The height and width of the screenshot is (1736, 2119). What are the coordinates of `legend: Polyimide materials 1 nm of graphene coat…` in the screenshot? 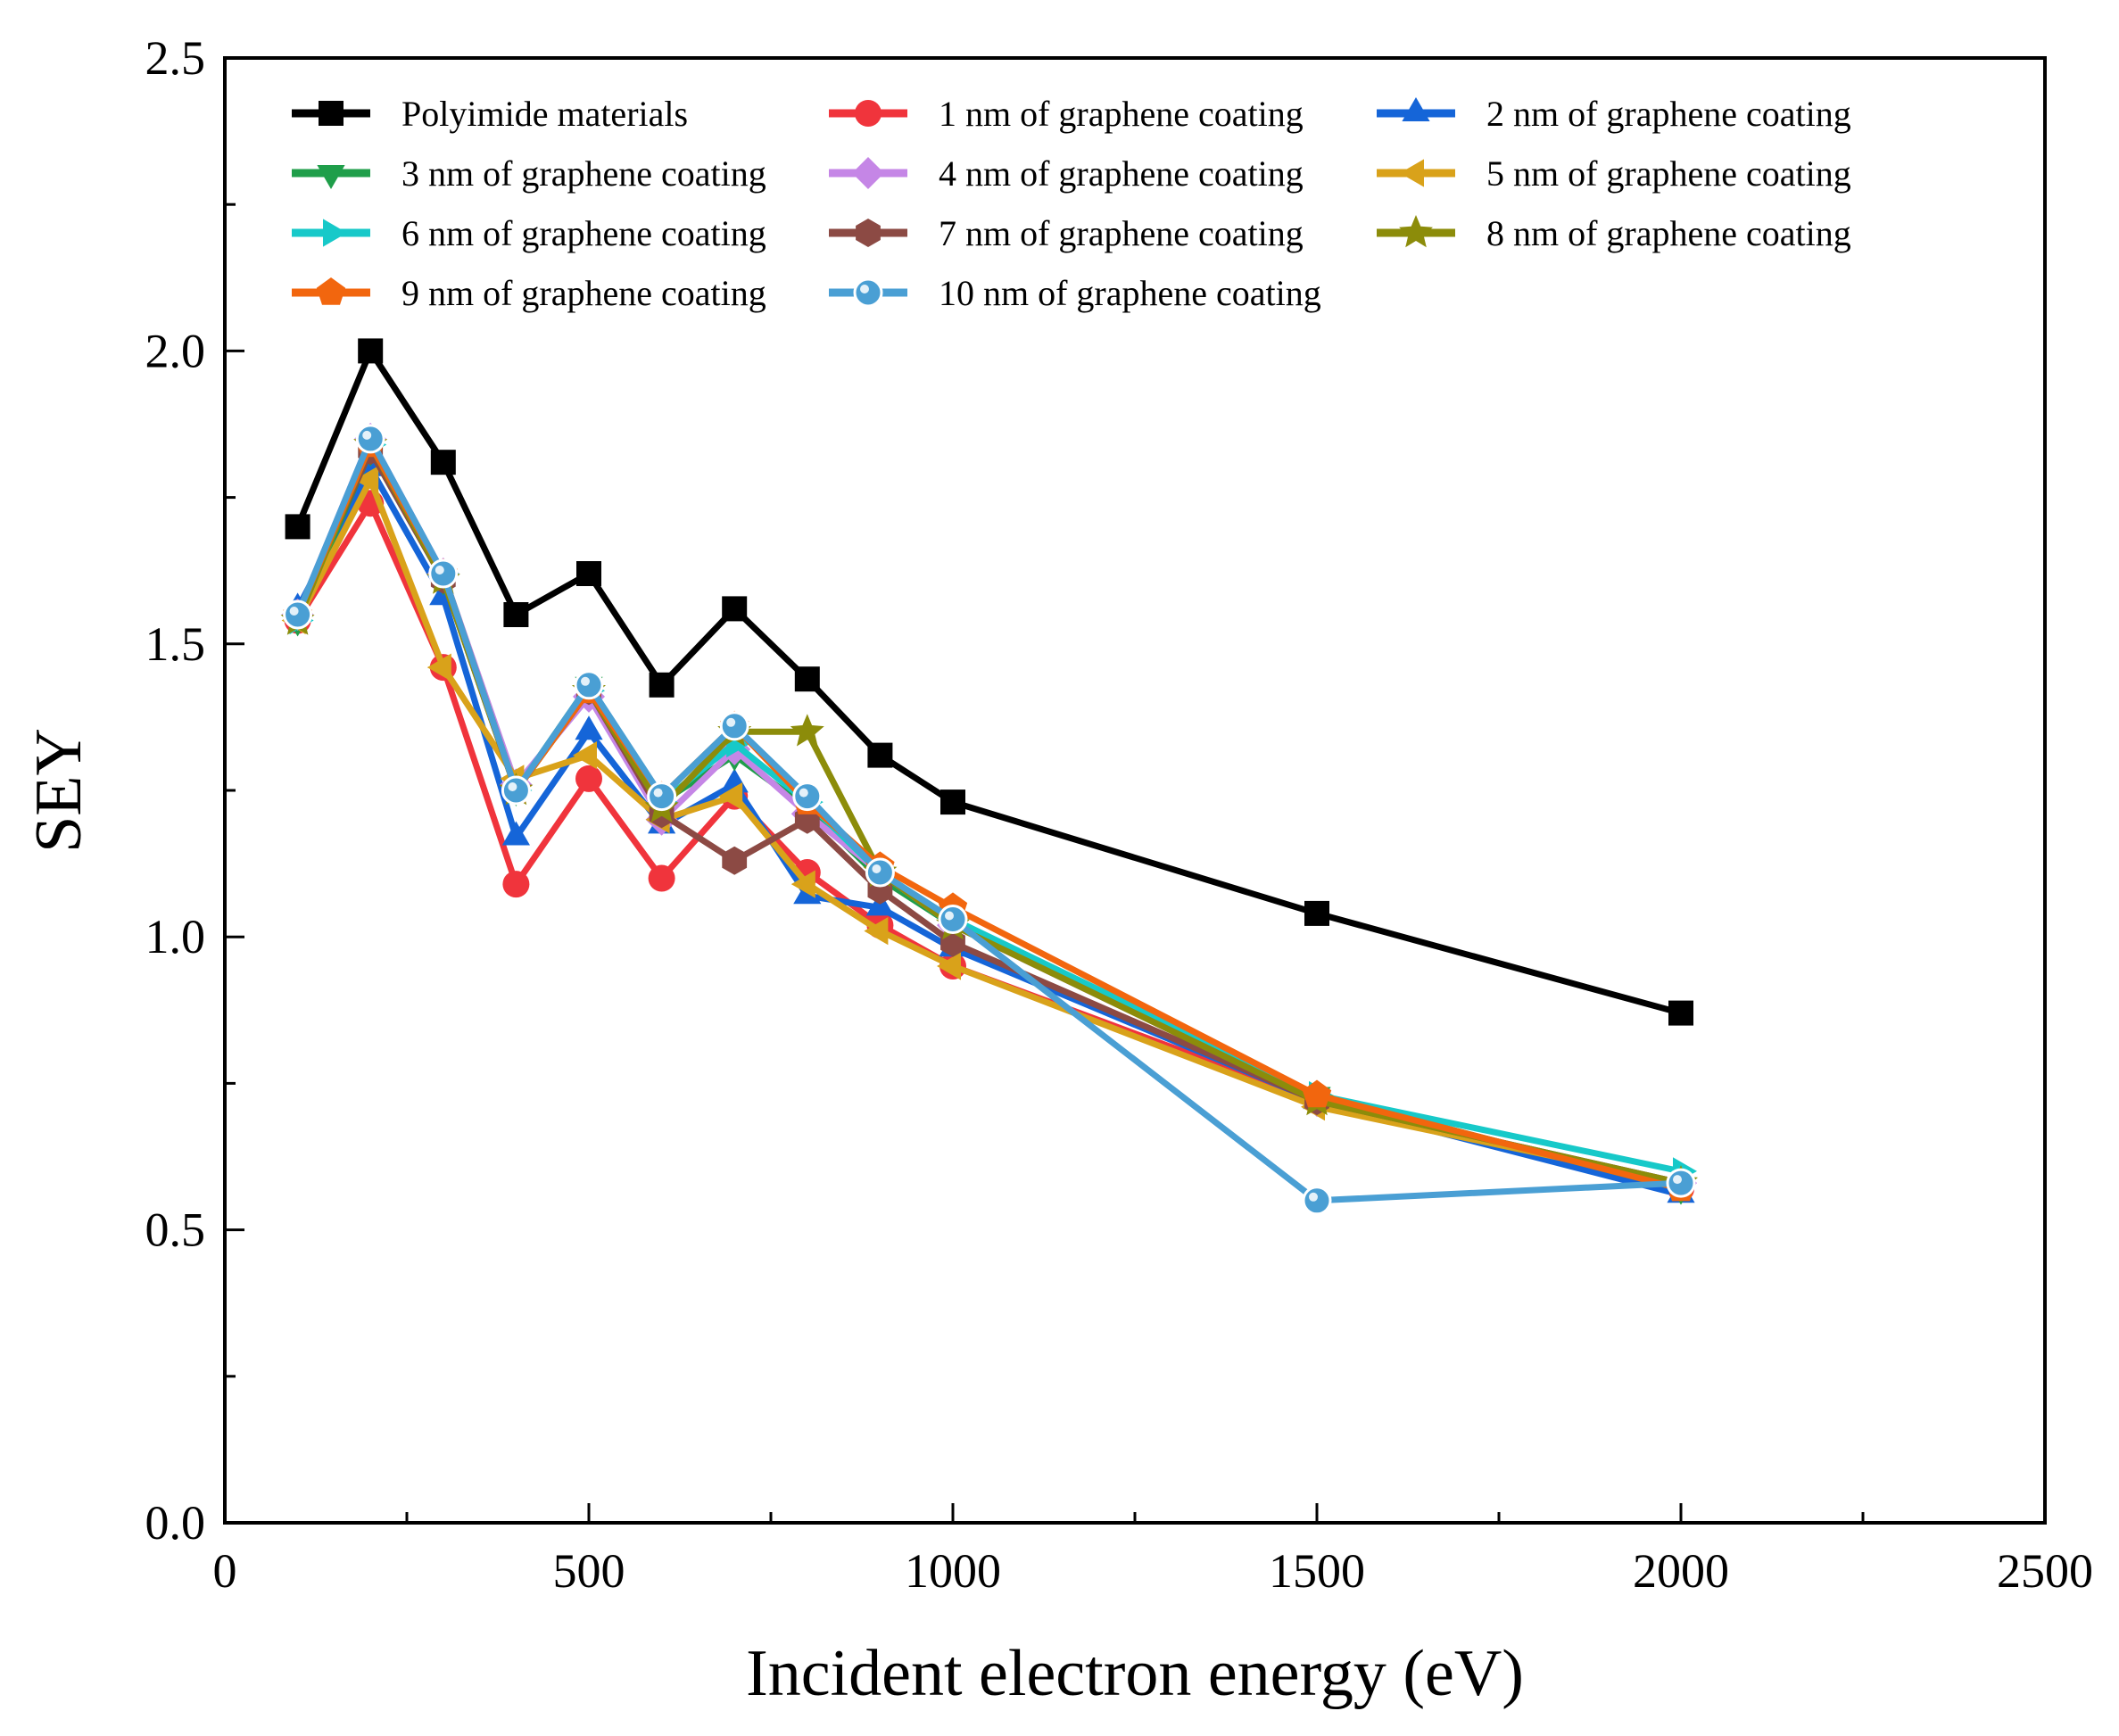 It's located at (1071, 203).